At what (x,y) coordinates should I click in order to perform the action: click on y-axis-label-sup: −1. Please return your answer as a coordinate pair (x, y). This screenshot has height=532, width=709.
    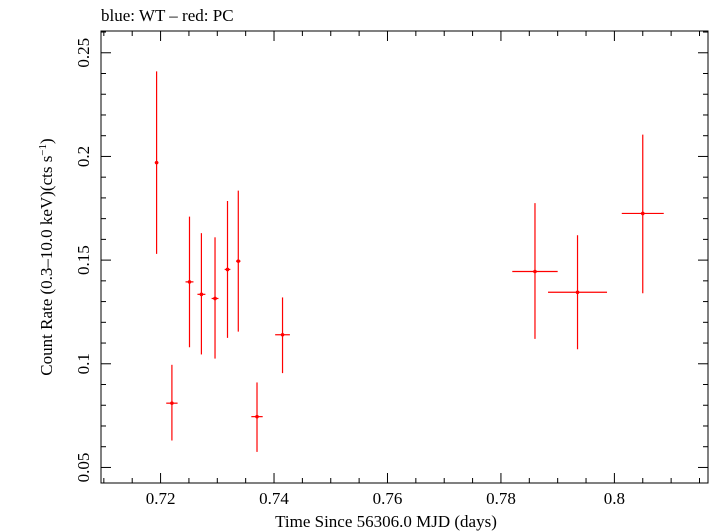
    Looking at the image, I should click on (43, 150).